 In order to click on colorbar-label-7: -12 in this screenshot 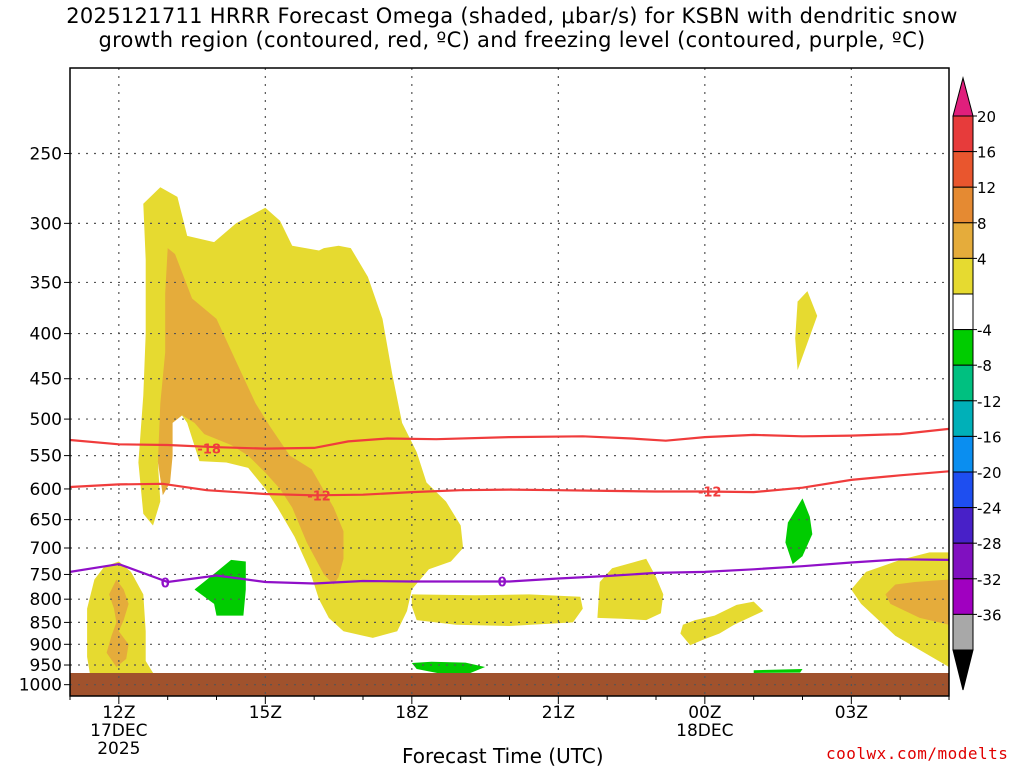, I will do `click(989, 402)`.